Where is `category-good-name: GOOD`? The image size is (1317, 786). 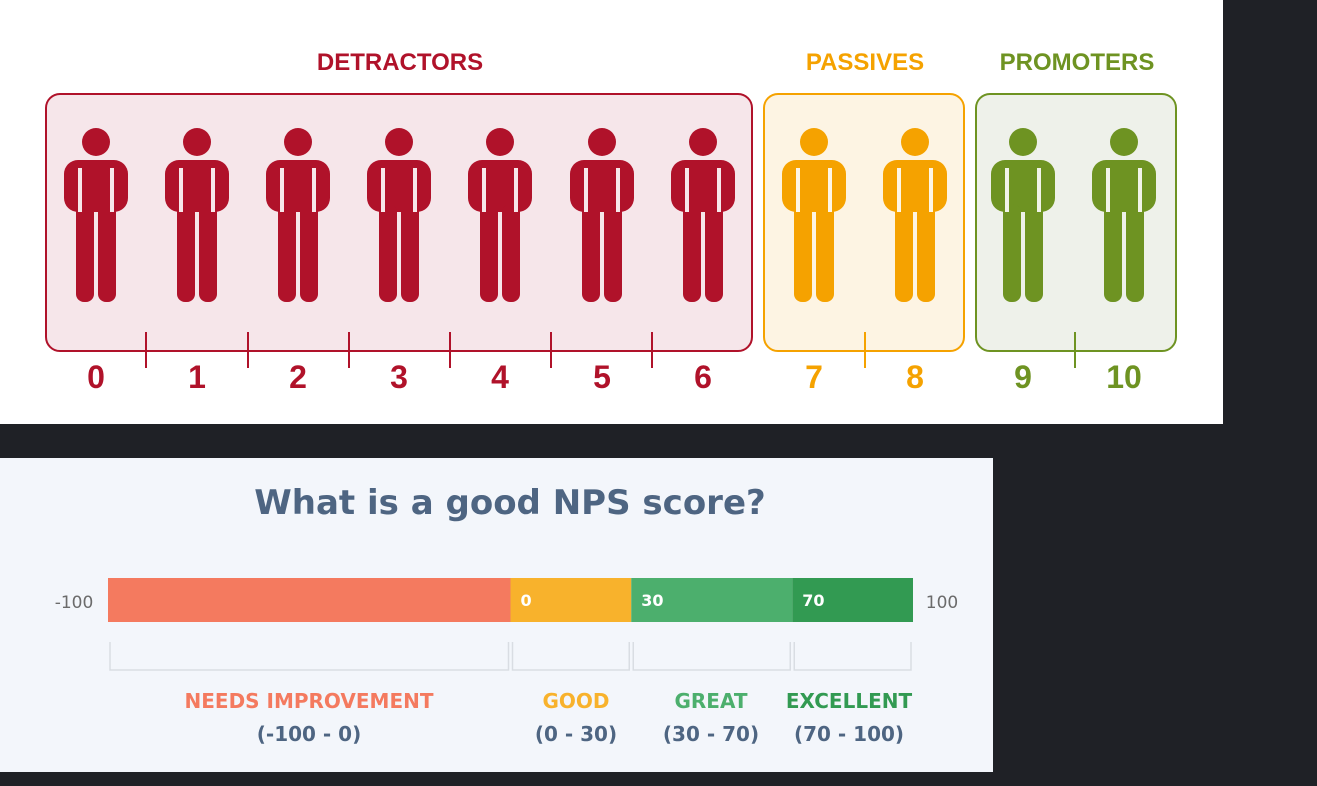
category-good-name: GOOD is located at coordinates (575, 701).